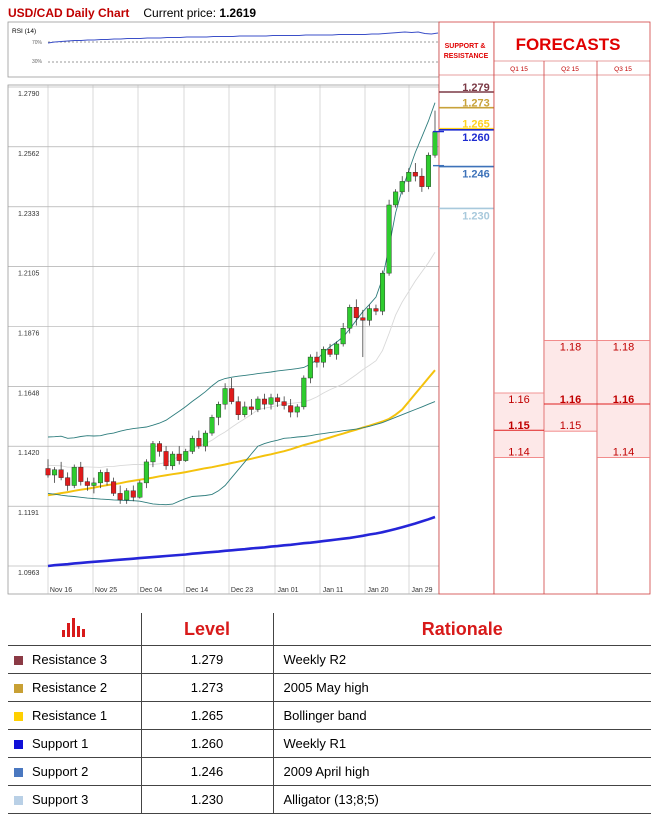 Image resolution: width=659 pixels, height=824 pixels. What do you see at coordinates (462, 743) in the screenshot?
I see `level-rationale: Weekly R1` at bounding box center [462, 743].